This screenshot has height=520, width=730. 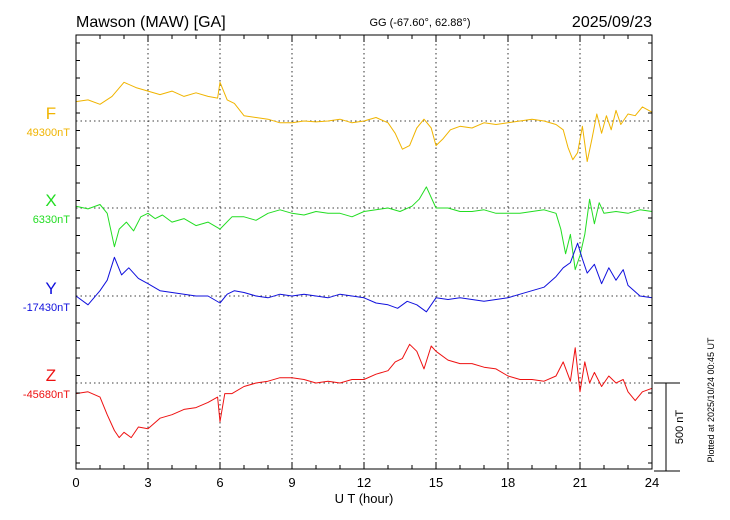 I want to click on series-name-x: X, so click(x=50, y=200).